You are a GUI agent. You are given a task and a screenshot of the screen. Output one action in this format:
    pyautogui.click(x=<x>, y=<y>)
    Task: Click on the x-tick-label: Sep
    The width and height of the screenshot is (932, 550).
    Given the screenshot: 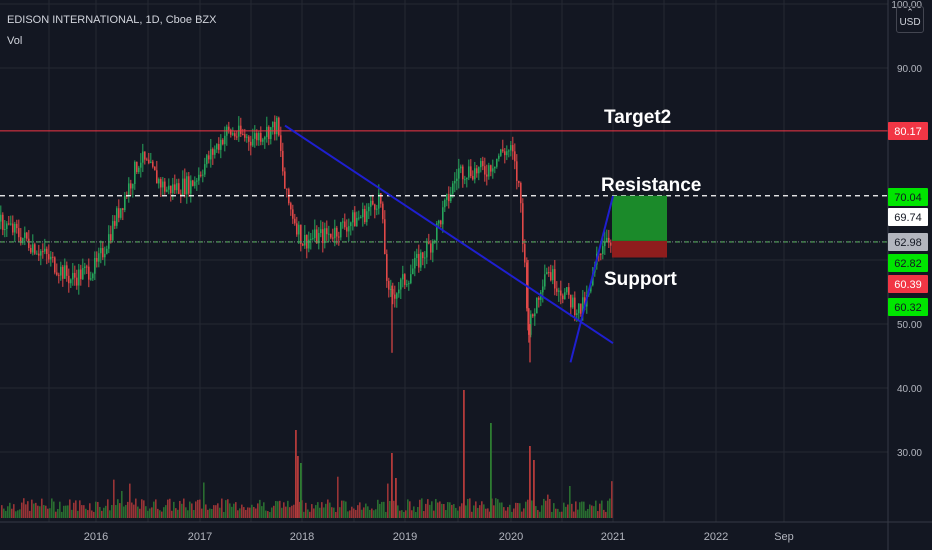 What is the action you would take?
    pyautogui.click(x=784, y=537)
    